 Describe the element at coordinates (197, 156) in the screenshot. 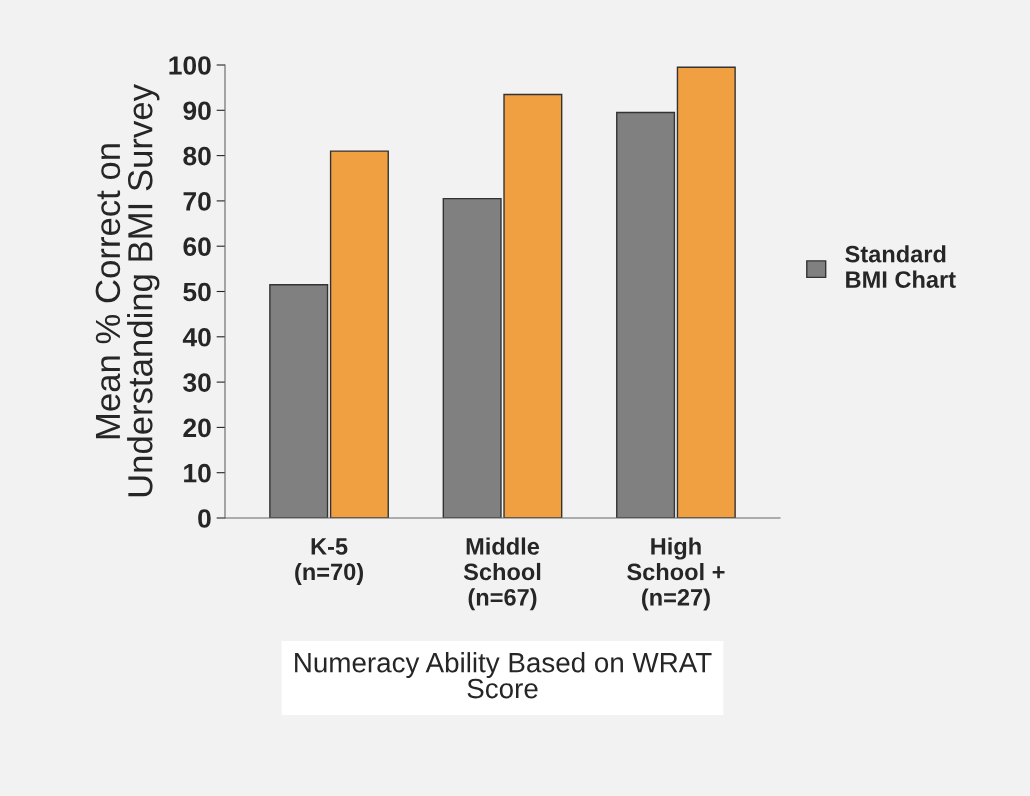

I see `y-tick-label: 80` at that location.